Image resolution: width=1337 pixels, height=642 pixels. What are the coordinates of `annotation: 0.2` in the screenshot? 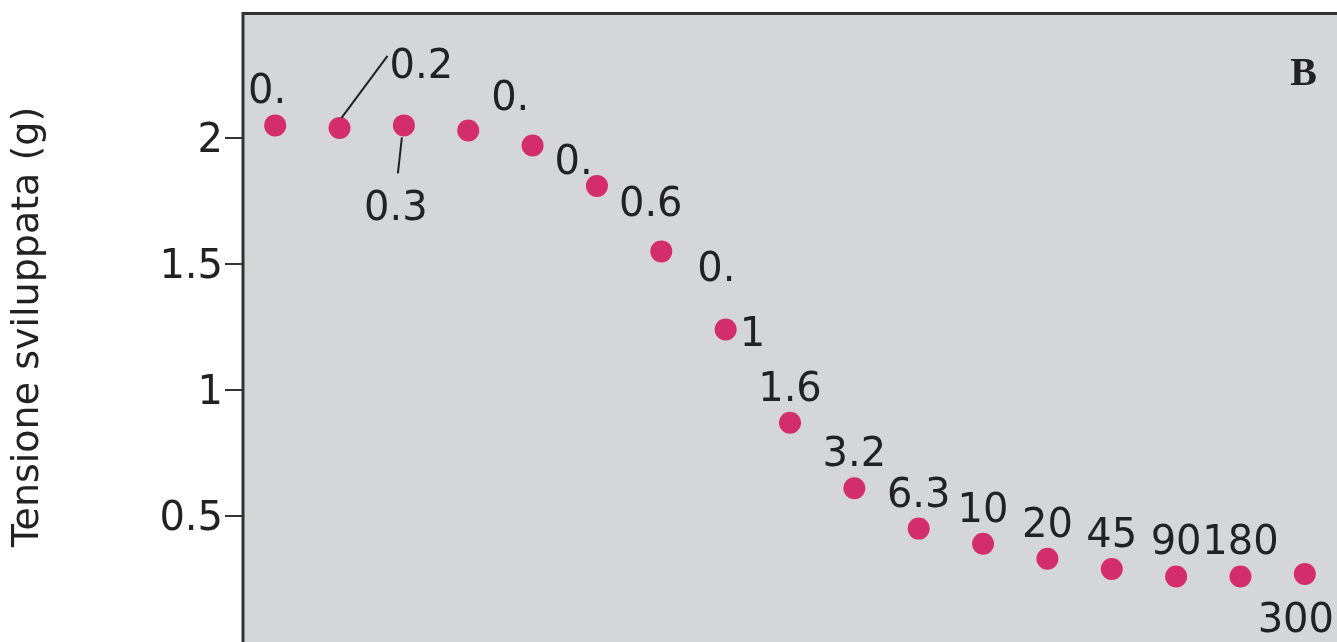 It's located at (421, 63).